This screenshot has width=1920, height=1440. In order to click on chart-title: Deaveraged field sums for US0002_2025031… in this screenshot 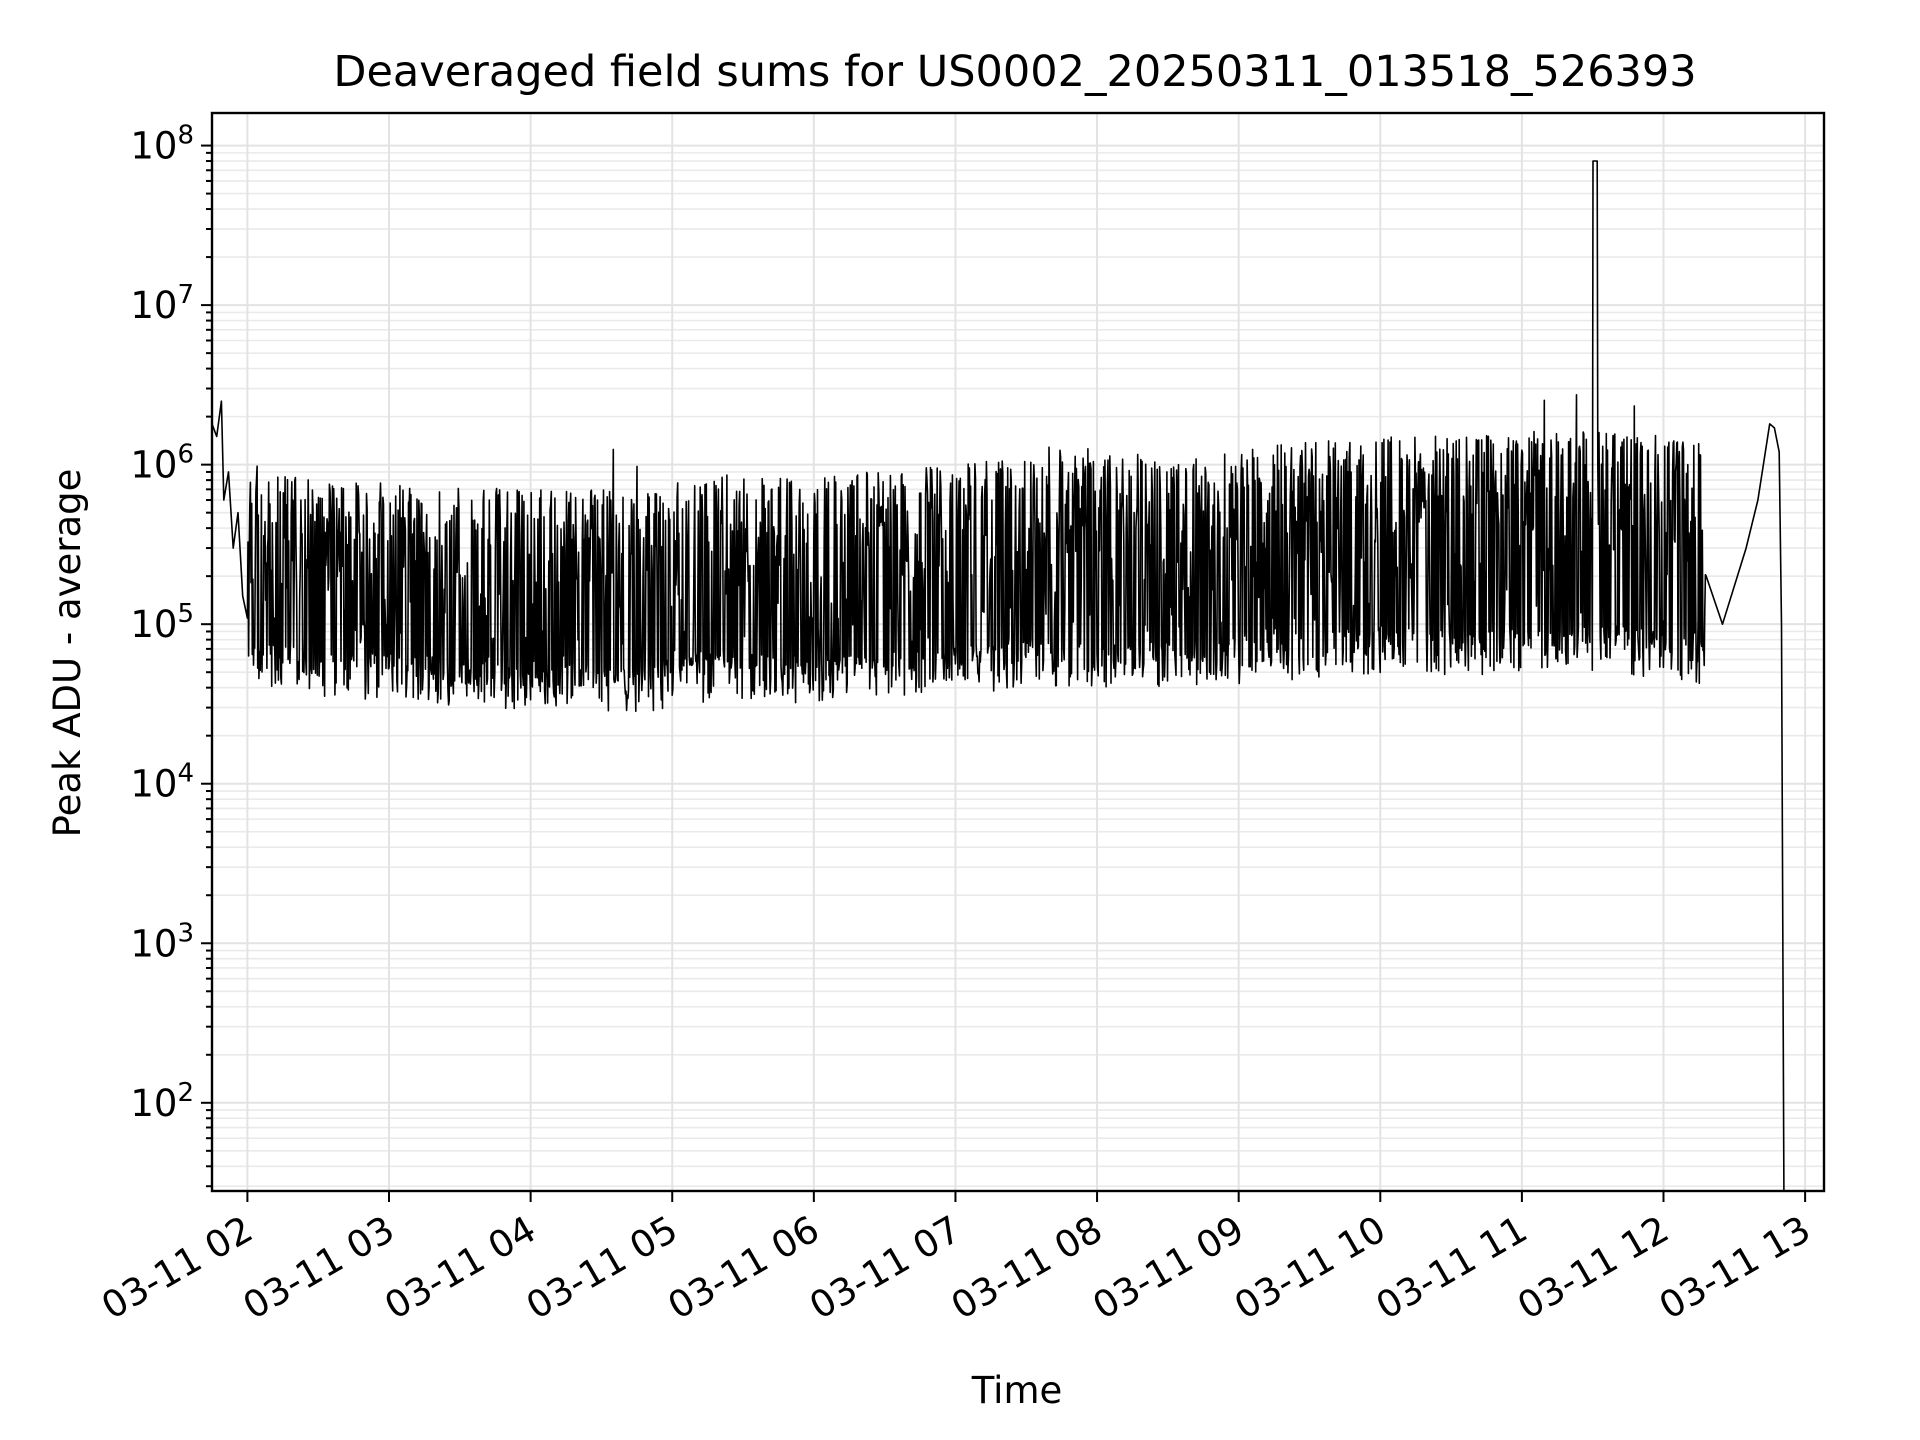, I will do `click(1014, 72)`.